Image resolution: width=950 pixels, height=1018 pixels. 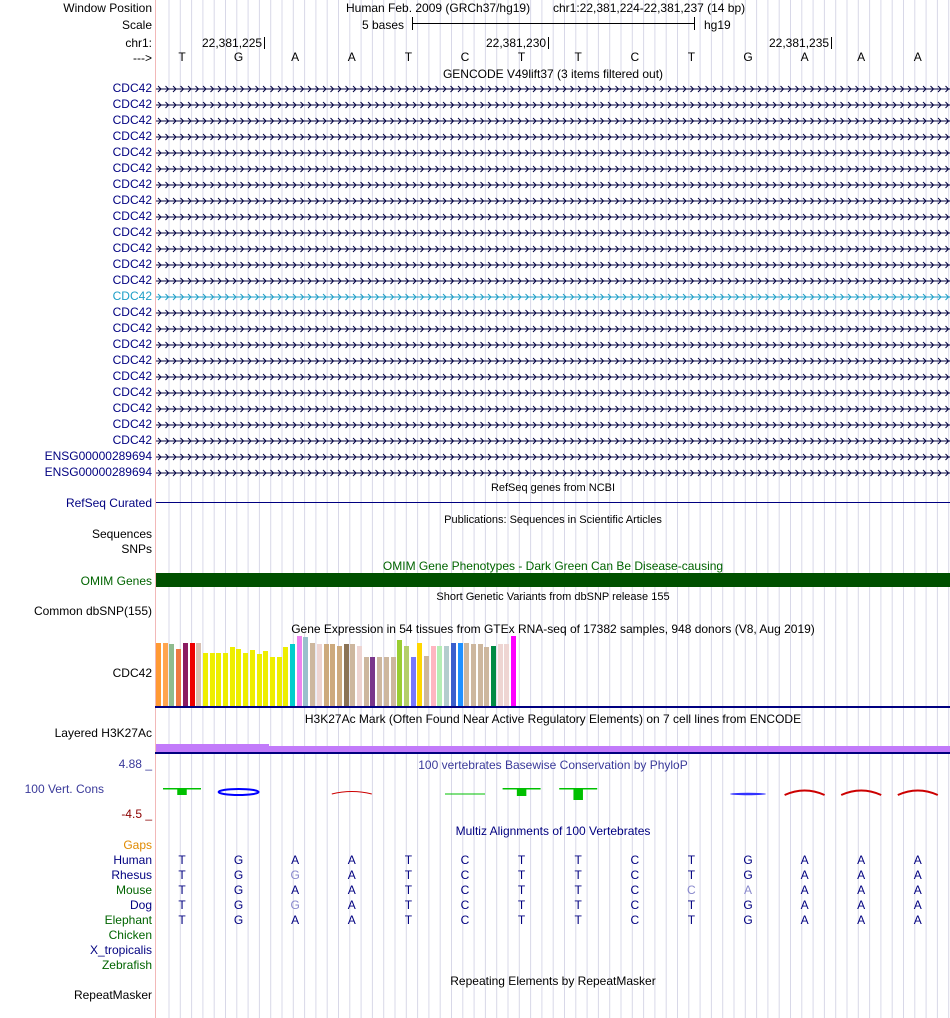 I want to click on multiz-species-label: Zebrafish, so click(x=126, y=965).